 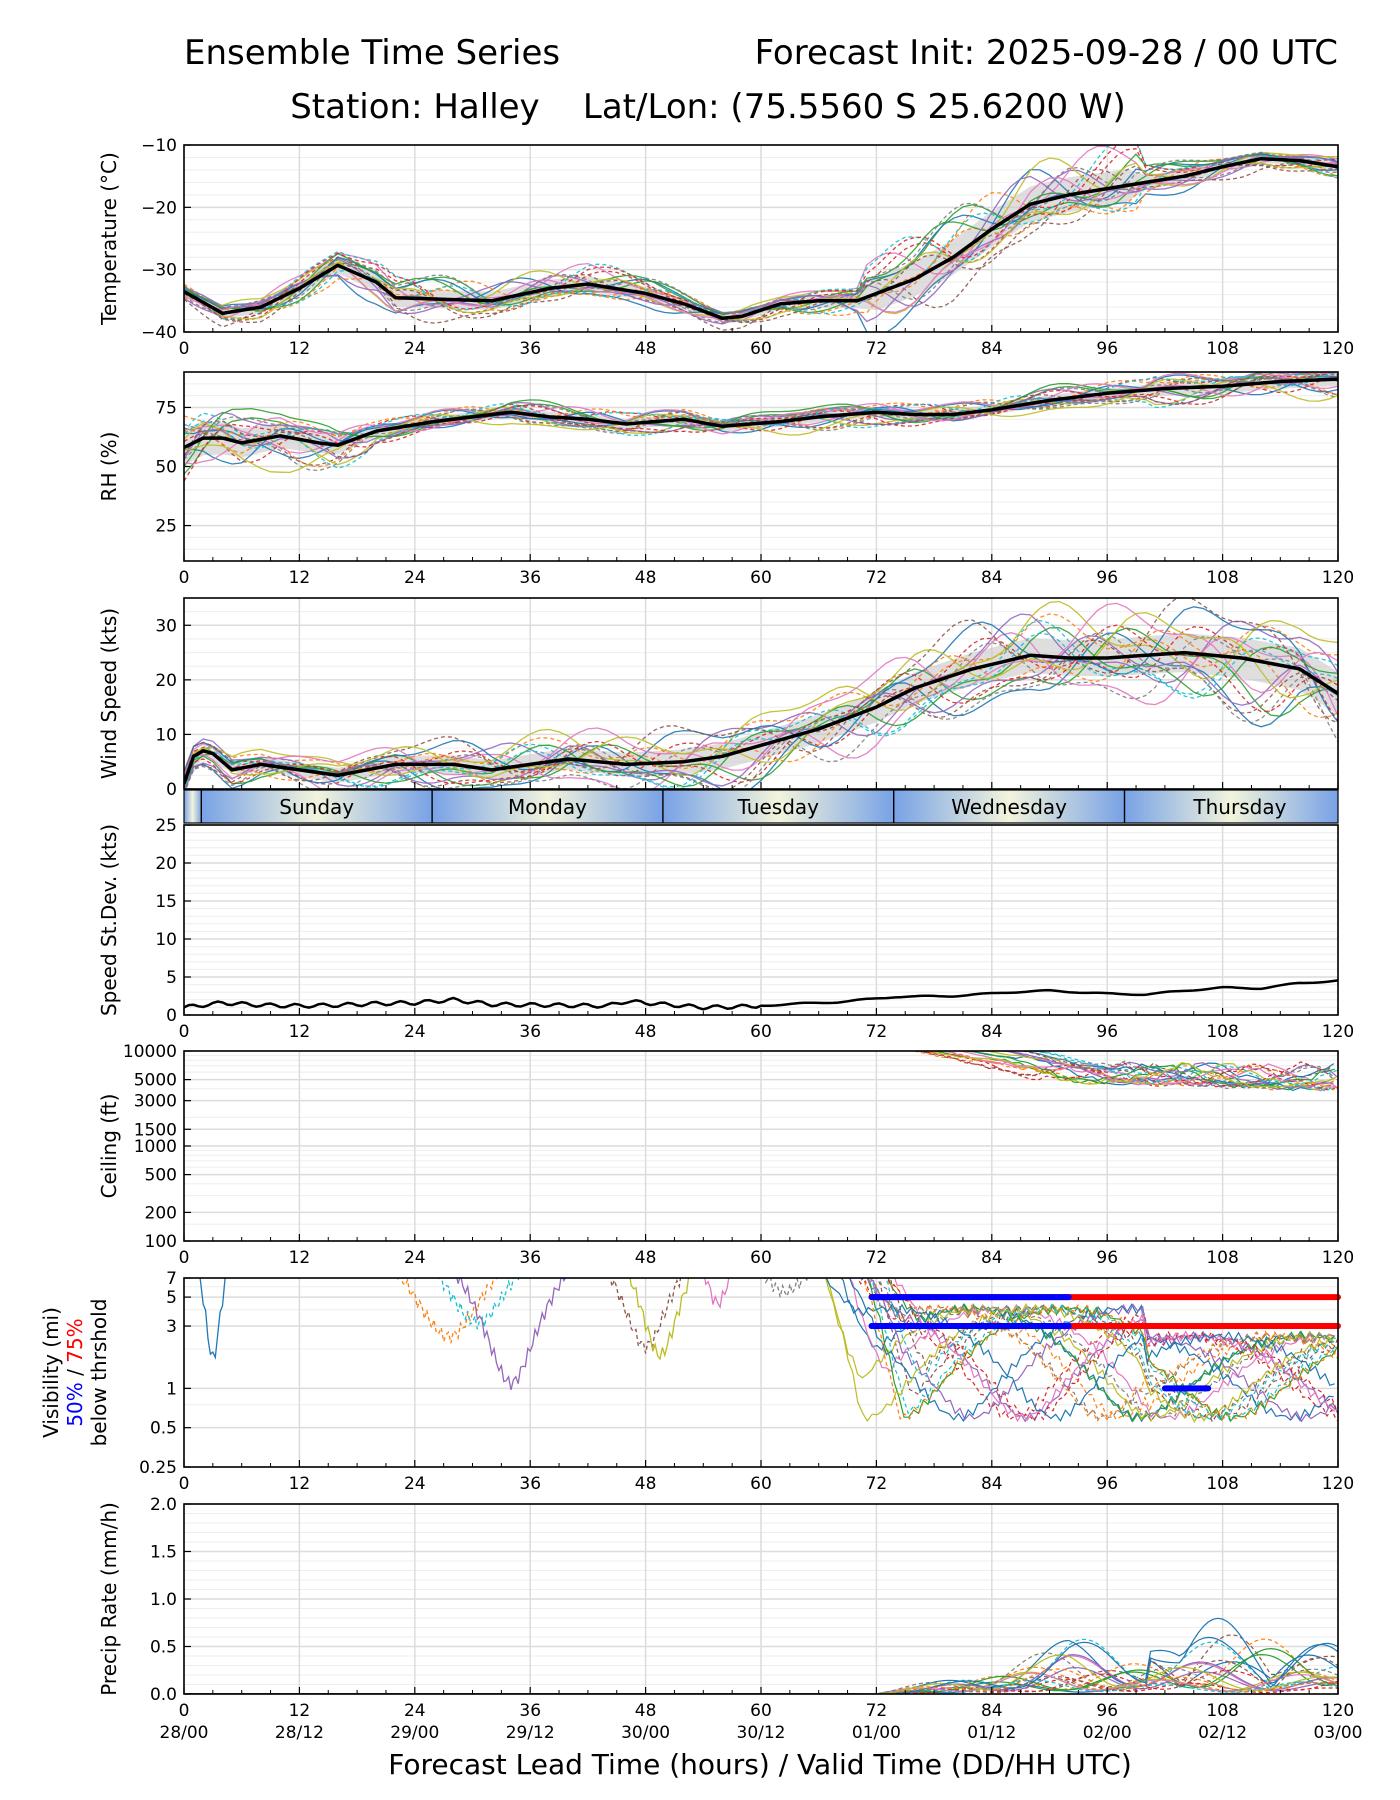 What do you see at coordinates (877, 1711) in the screenshot?
I see `x-tick-label: 72` at bounding box center [877, 1711].